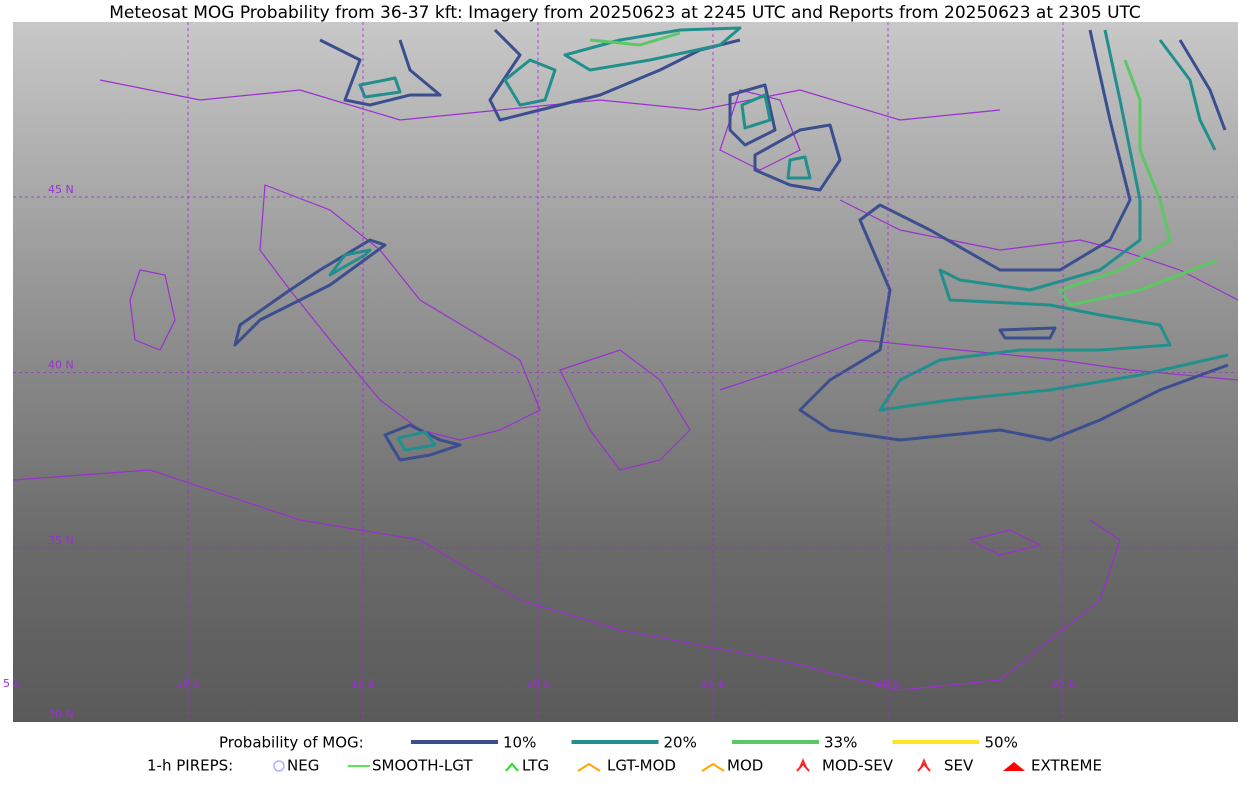  I want to click on lon-label: 25 E, so click(713, 683).